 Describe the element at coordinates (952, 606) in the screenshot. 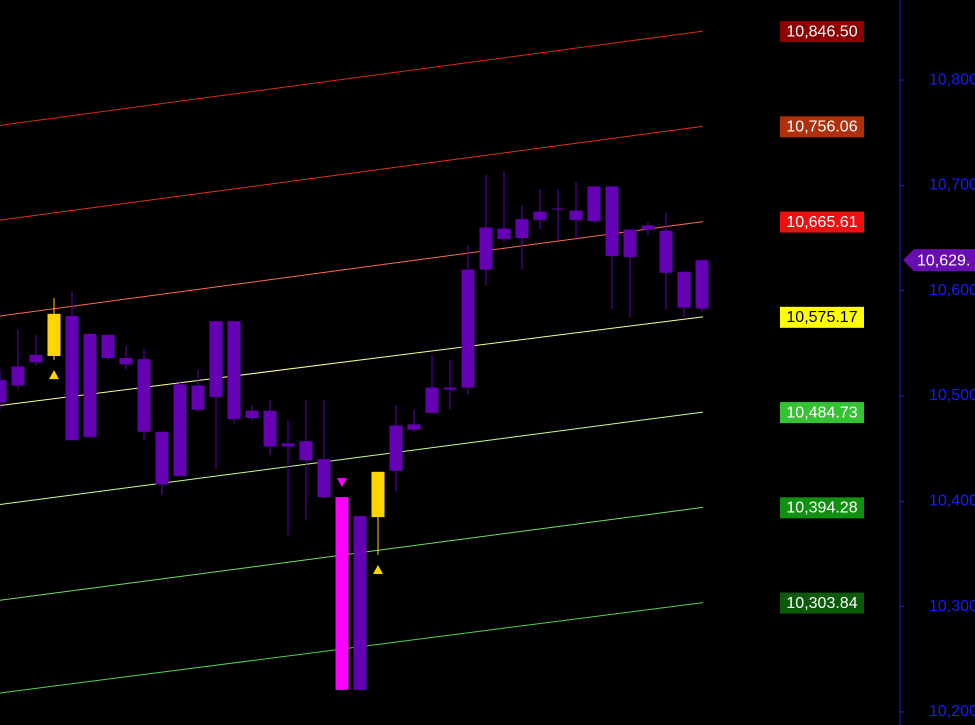

I see `y-tick-label: 10,300` at that location.